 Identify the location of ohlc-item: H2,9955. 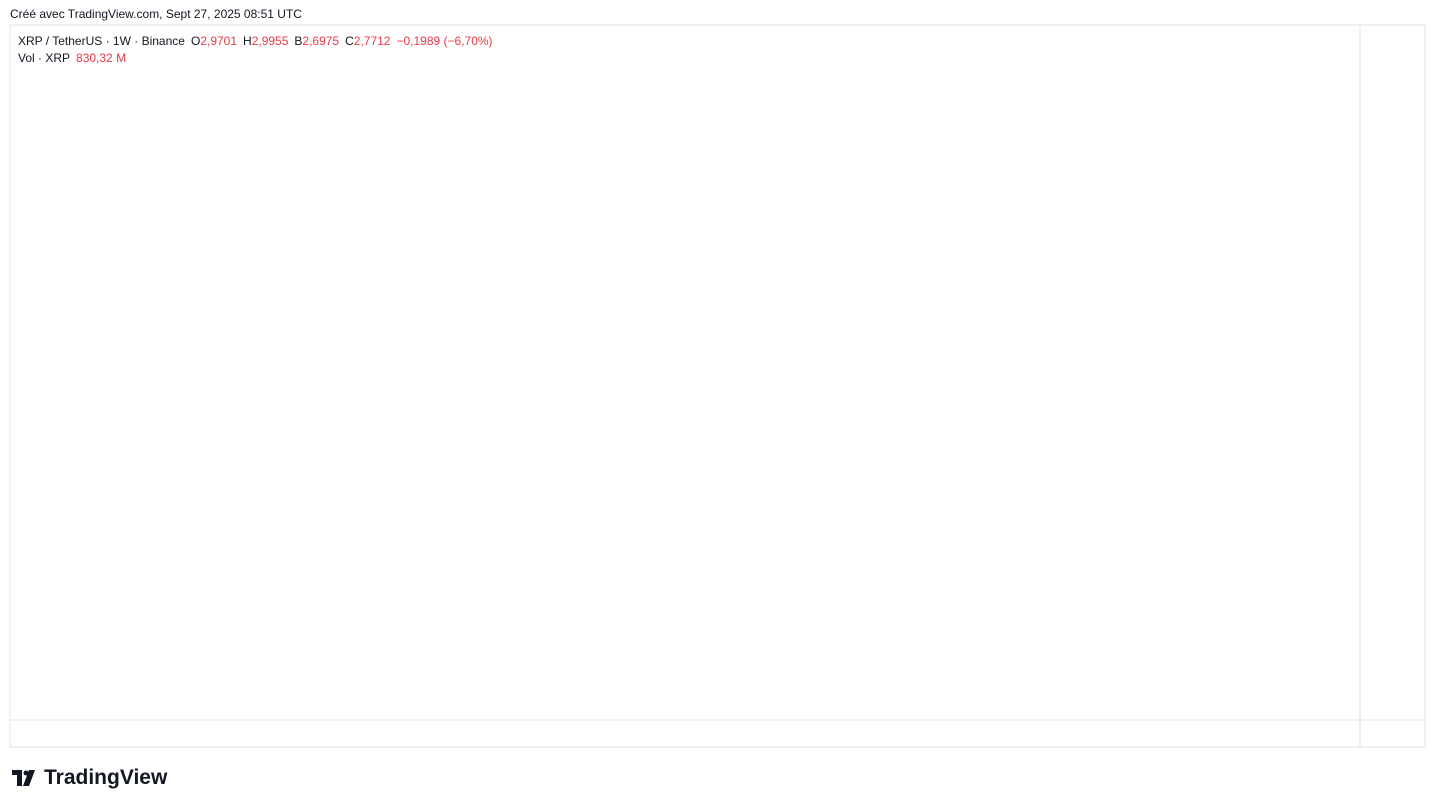
(265, 41).